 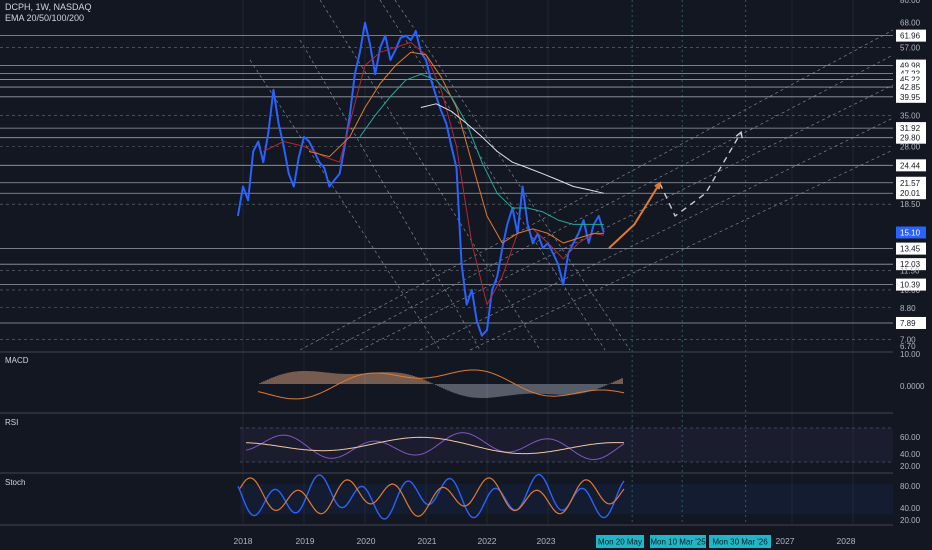 I want to click on price-tick-label: 20.01, so click(x=910, y=193).